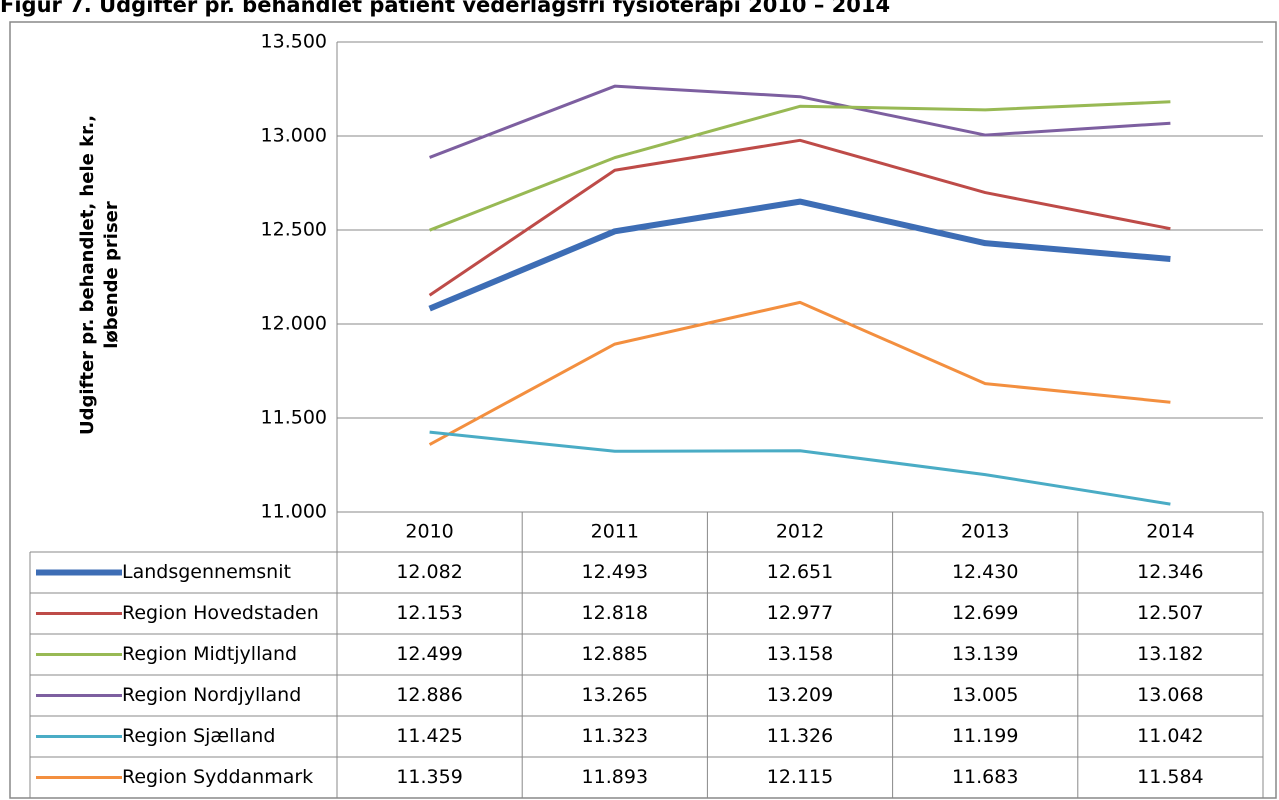 Image resolution: width=1279 pixels, height=800 pixels. Describe the element at coordinates (800, 613) in the screenshot. I see `table-value: 12.977` at that location.